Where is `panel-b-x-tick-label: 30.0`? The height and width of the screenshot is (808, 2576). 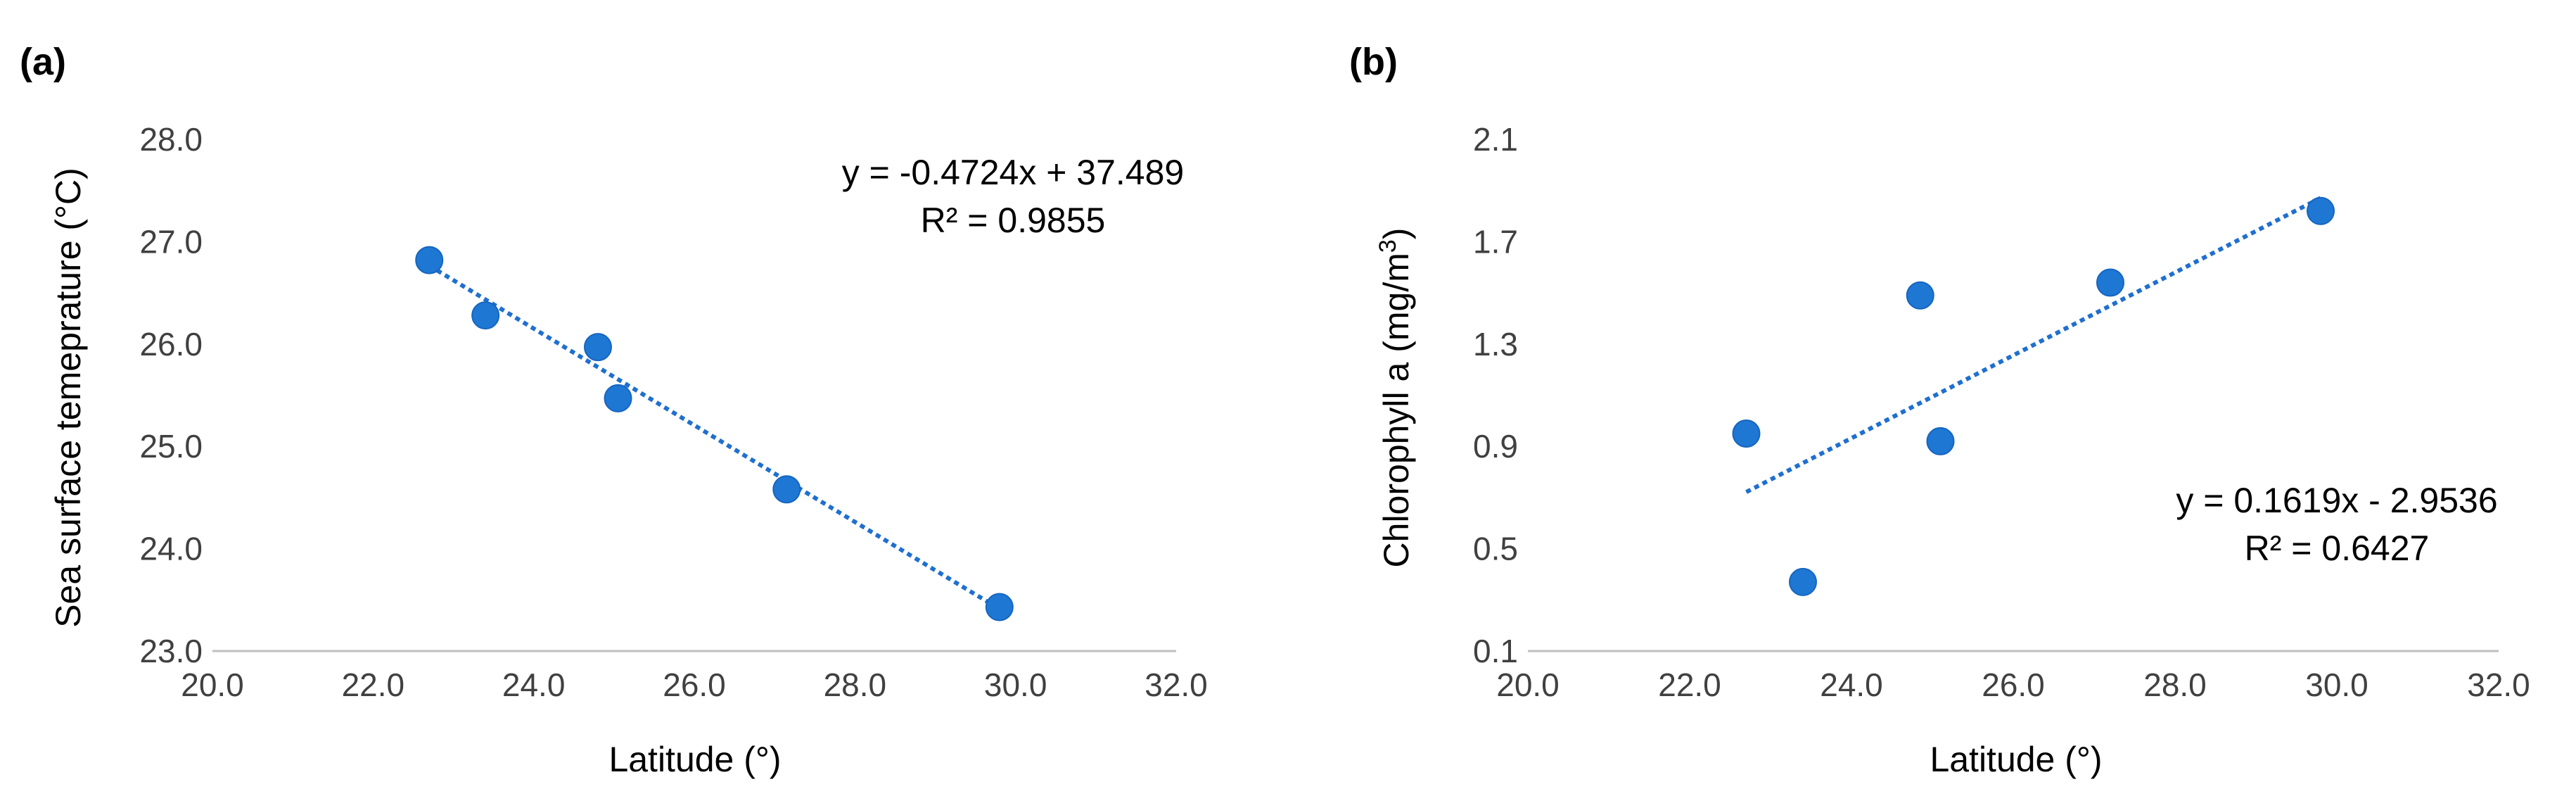 panel-b-x-tick-label: 30.0 is located at coordinates (2336, 685).